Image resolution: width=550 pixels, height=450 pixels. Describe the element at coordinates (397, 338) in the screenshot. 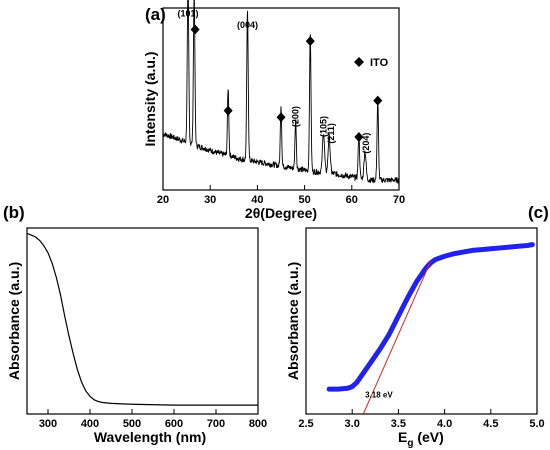

I see `tangent-line` at that location.